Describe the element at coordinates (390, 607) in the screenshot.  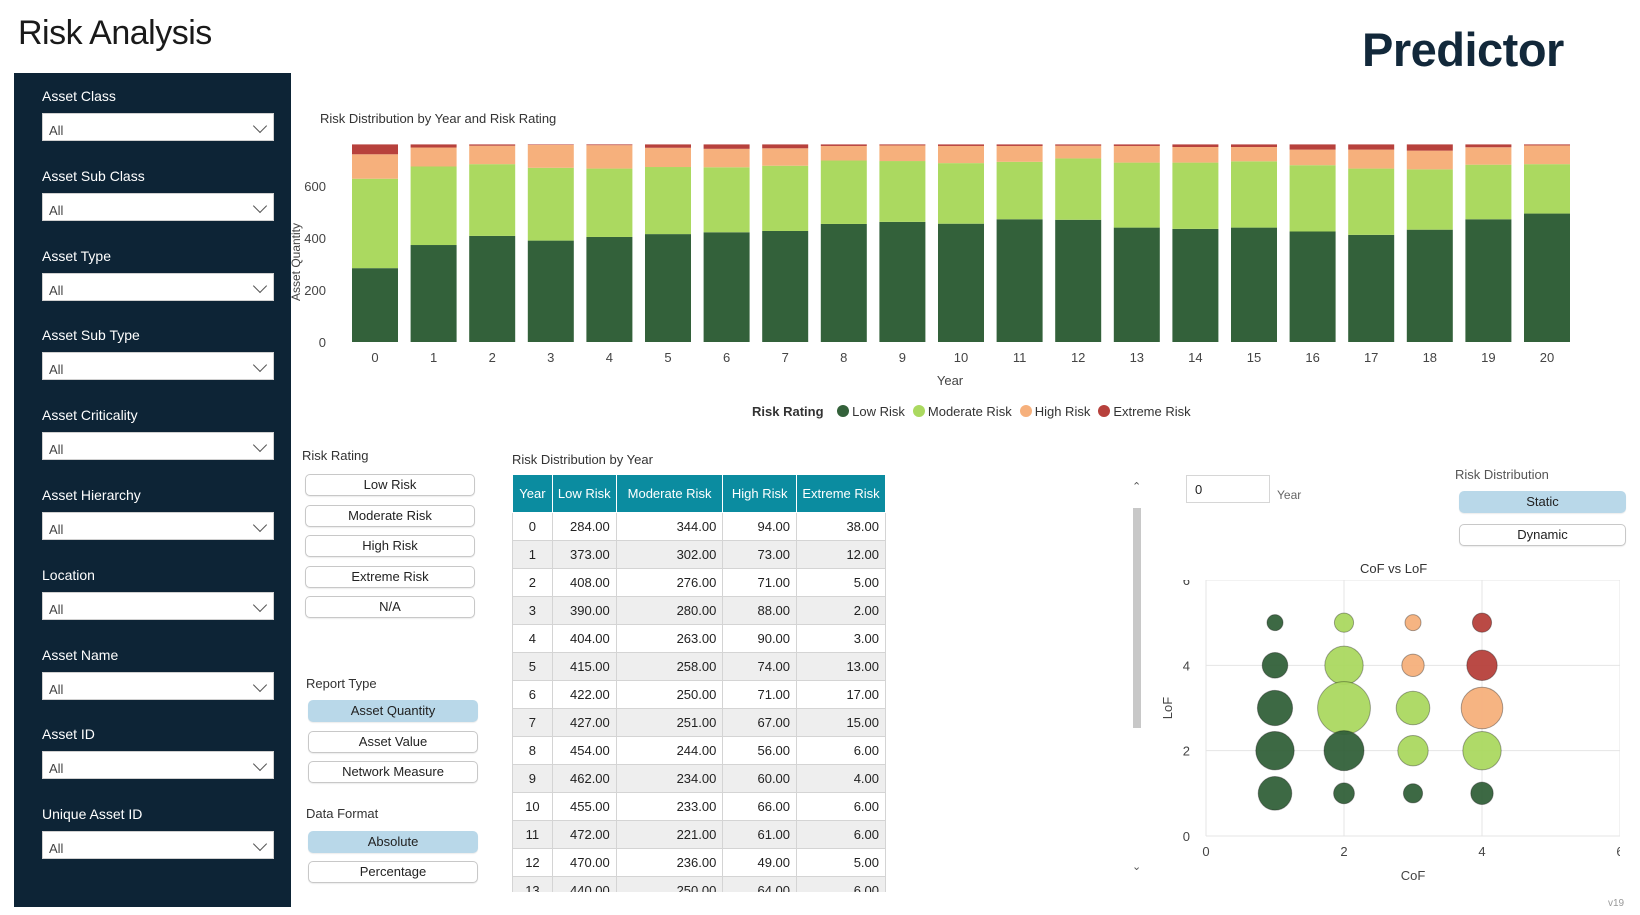
I see `option-n-a-button: N/A` at that location.